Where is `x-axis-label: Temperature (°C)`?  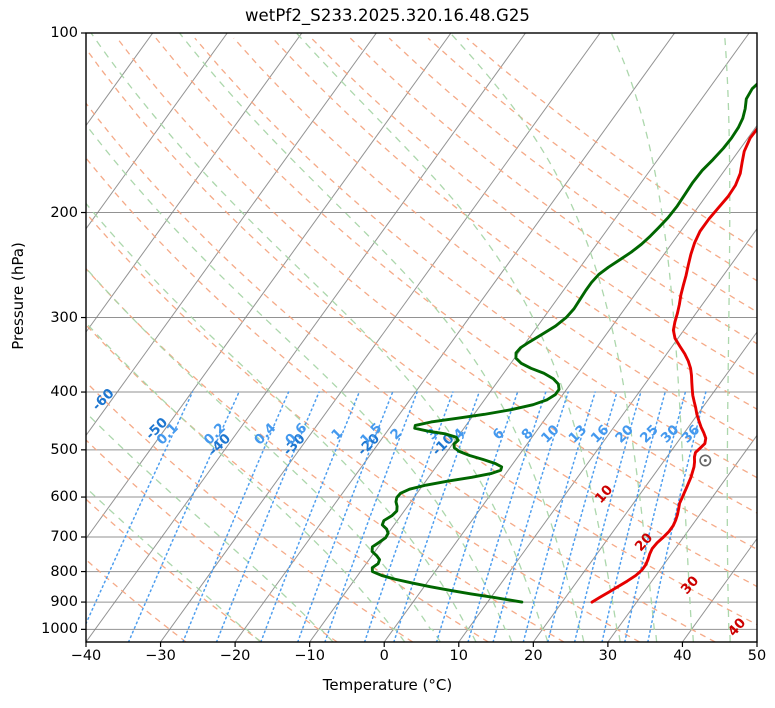 x-axis-label: Temperature (°C) is located at coordinates (387, 685).